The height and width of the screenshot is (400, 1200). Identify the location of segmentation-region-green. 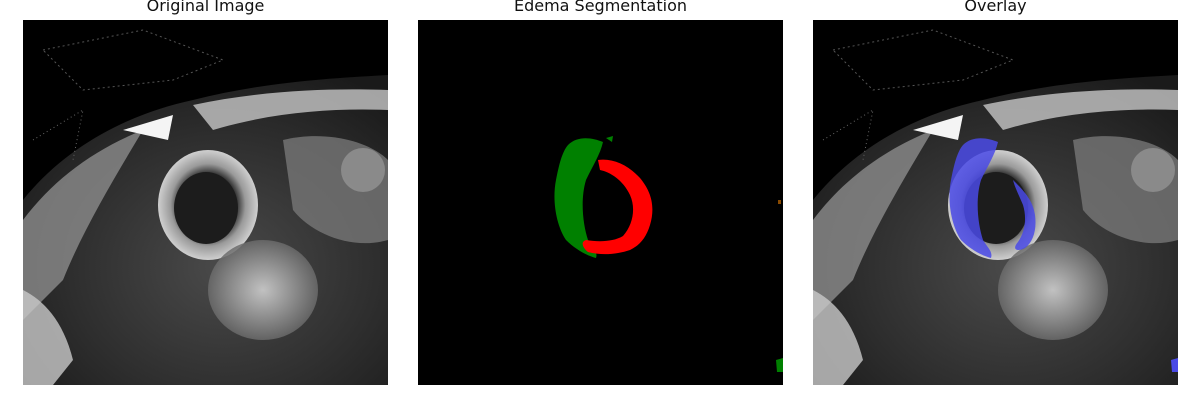
(578, 198).